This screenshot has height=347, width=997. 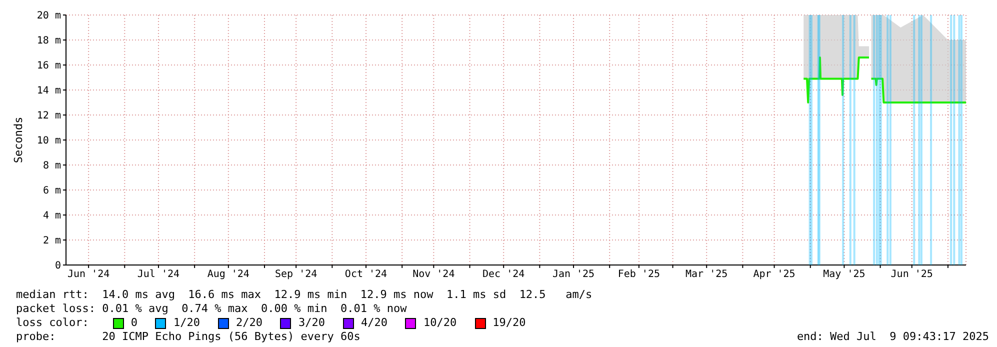 I want to click on legend-label: 4/20, so click(x=374, y=323).